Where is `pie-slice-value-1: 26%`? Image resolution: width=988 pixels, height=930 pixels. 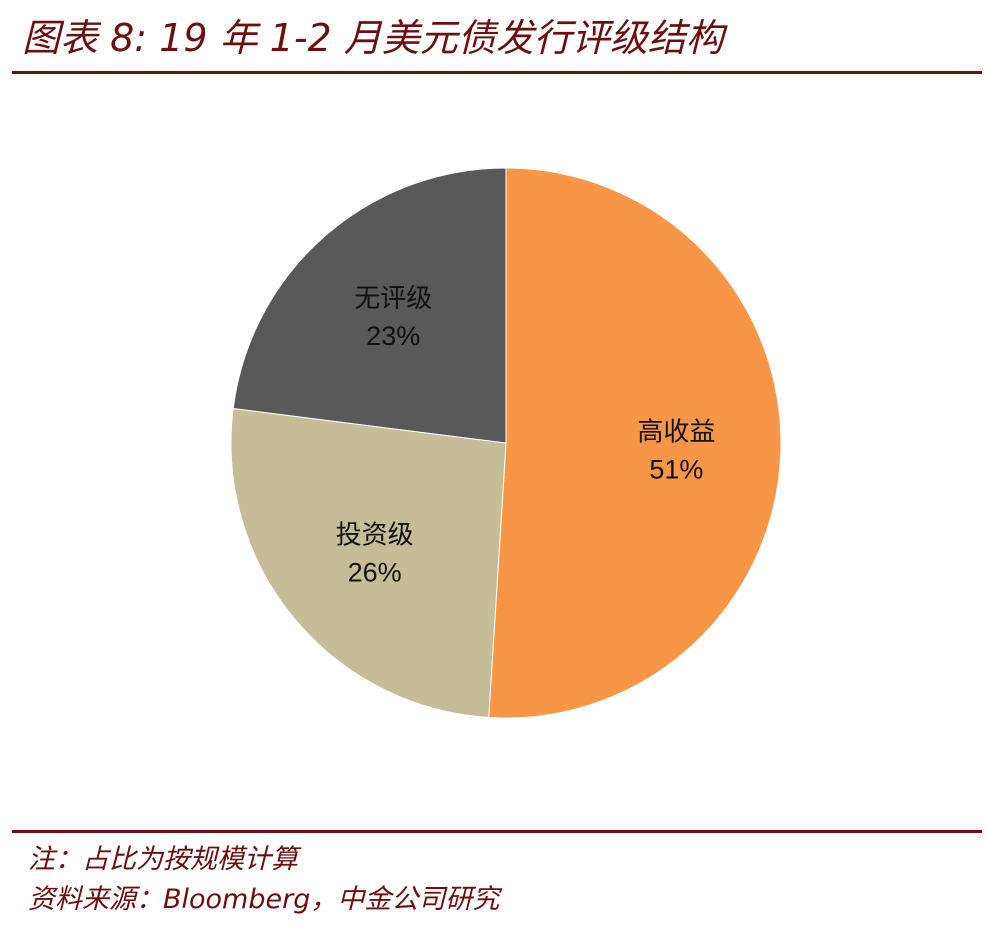
pie-slice-value-1: 26% is located at coordinates (375, 573).